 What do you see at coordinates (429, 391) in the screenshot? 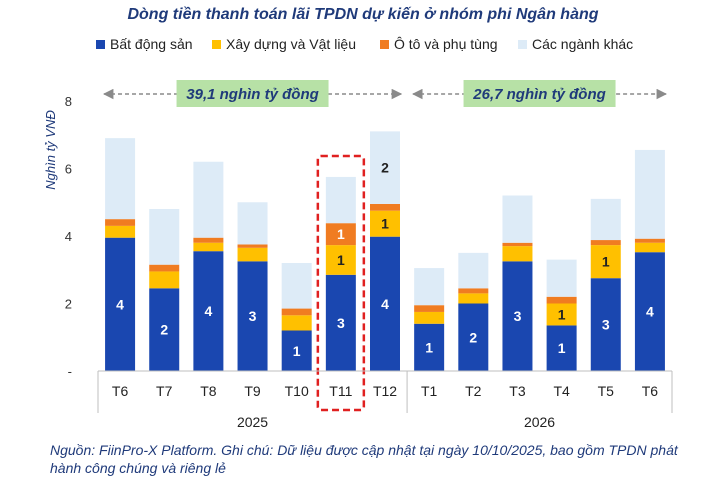
I see `x-label-8: T1` at bounding box center [429, 391].